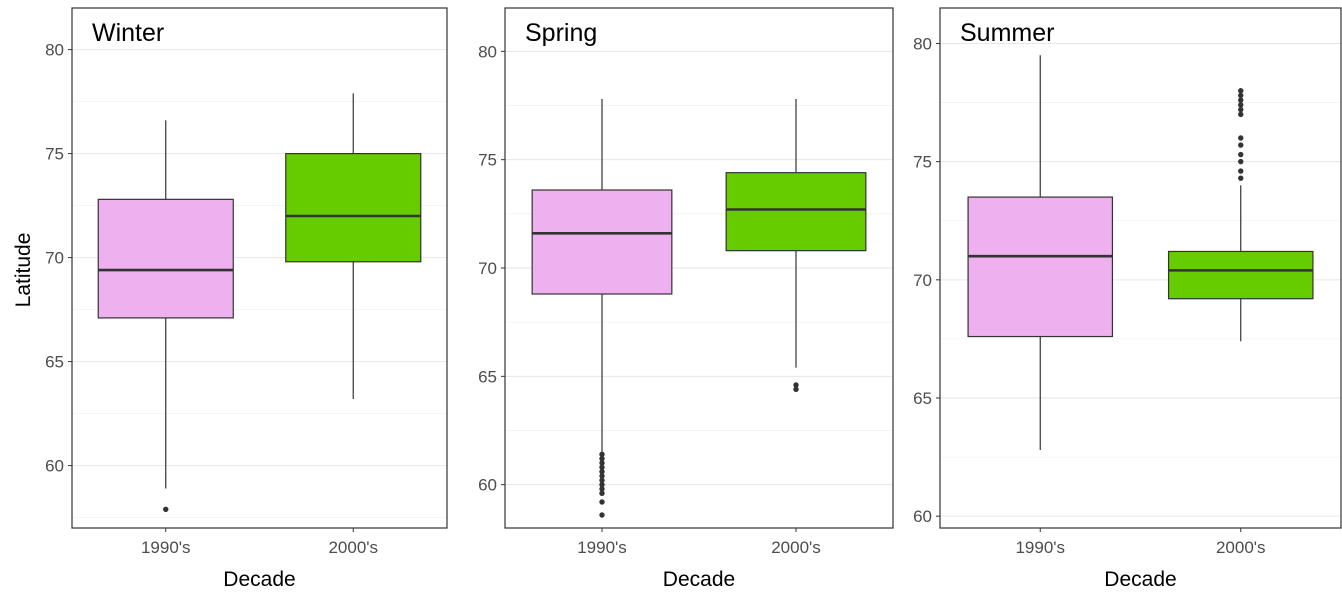  I want to click on panel-title: Spring, so click(561, 33).